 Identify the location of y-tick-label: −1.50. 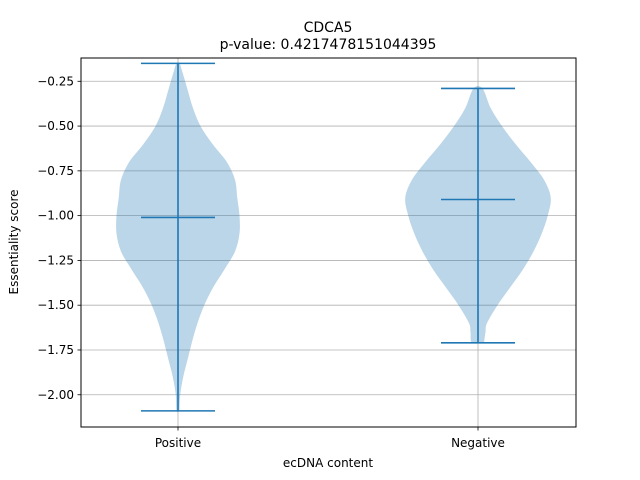
(55, 305).